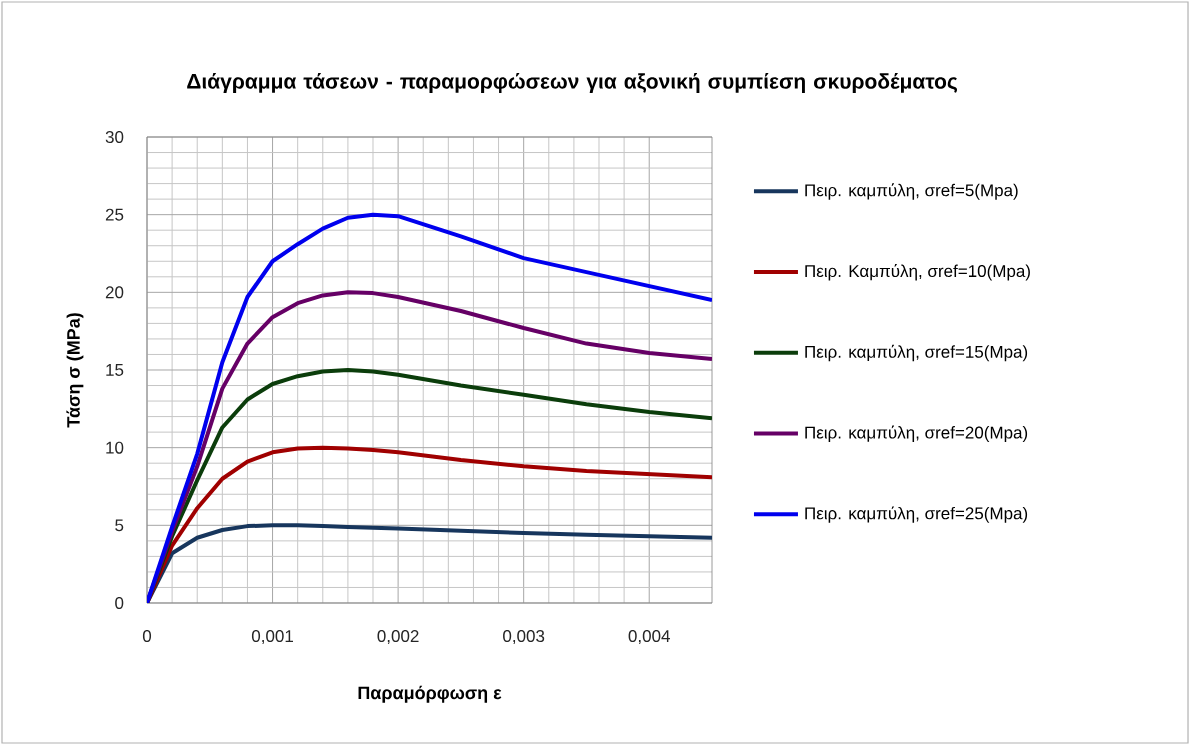  What do you see at coordinates (75, 370) in the screenshot?
I see `y-axis-title: Τάση σ (MPa)` at bounding box center [75, 370].